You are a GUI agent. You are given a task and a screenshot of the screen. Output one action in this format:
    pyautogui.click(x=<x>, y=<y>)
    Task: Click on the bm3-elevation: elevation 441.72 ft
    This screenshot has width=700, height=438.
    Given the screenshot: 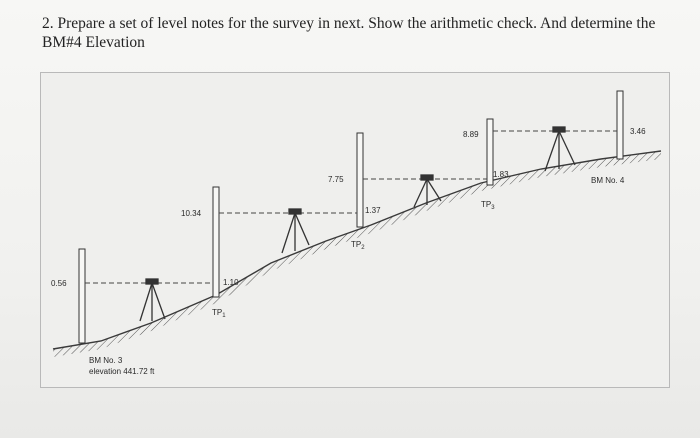 What is the action you would take?
    pyautogui.click(x=122, y=371)
    